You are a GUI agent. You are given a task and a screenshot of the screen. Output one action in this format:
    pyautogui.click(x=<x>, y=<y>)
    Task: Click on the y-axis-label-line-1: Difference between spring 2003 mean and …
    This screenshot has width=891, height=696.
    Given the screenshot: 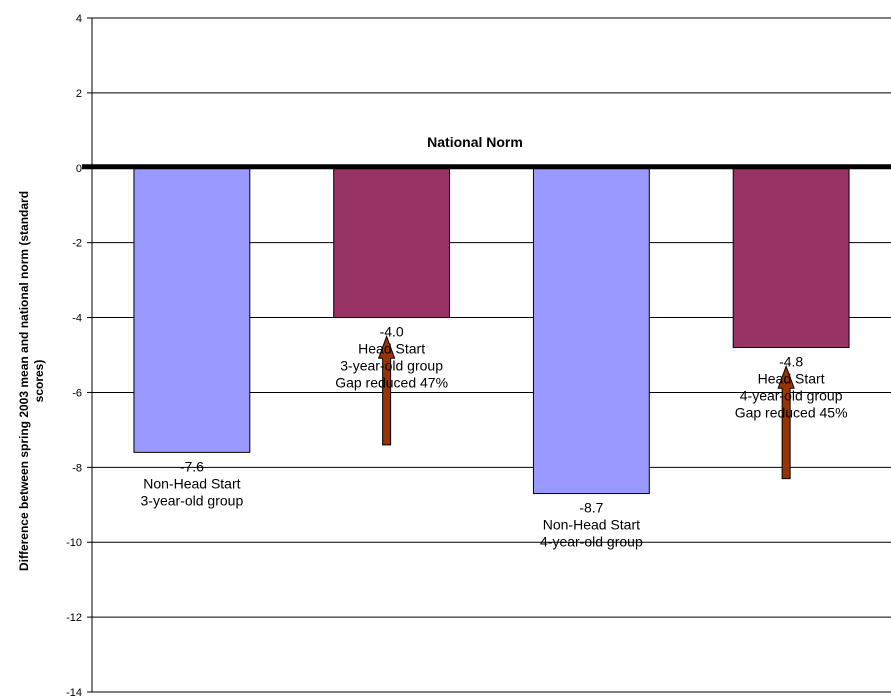 What is the action you would take?
    pyautogui.click(x=24, y=381)
    